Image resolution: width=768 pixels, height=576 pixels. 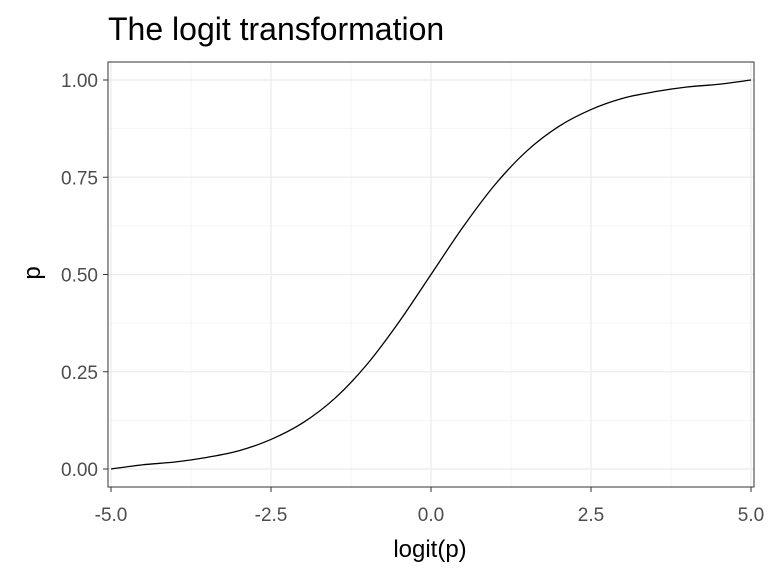 What do you see at coordinates (276, 29) in the screenshot?
I see `chart-title: The logit transformation` at bounding box center [276, 29].